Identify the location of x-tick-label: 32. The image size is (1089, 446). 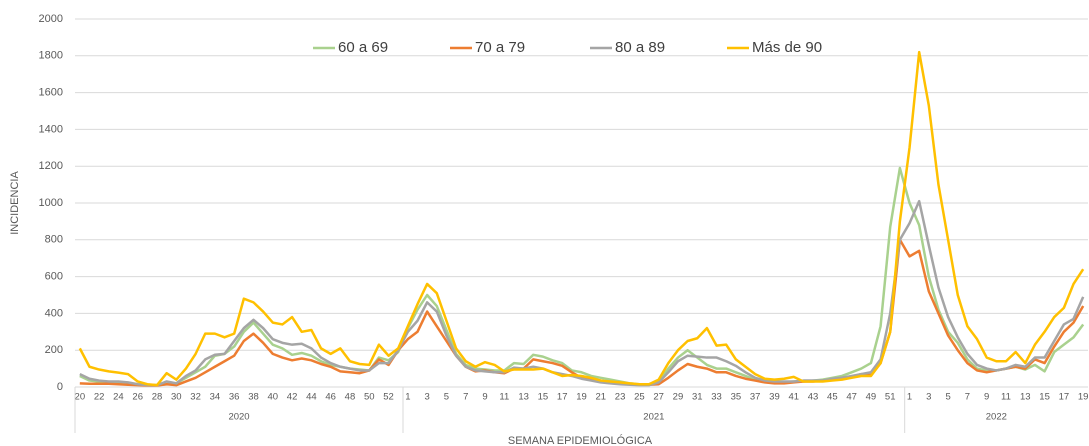
(195, 397).